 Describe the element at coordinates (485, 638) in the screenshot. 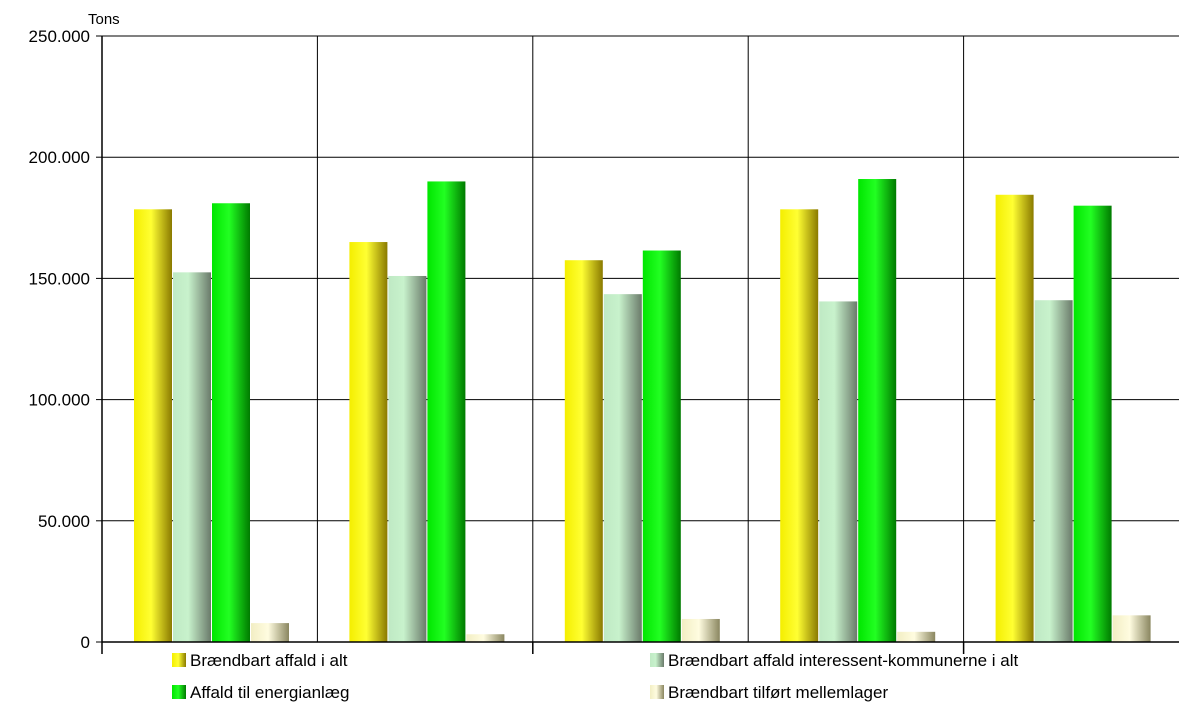

I see `bar-s3-c1` at that location.